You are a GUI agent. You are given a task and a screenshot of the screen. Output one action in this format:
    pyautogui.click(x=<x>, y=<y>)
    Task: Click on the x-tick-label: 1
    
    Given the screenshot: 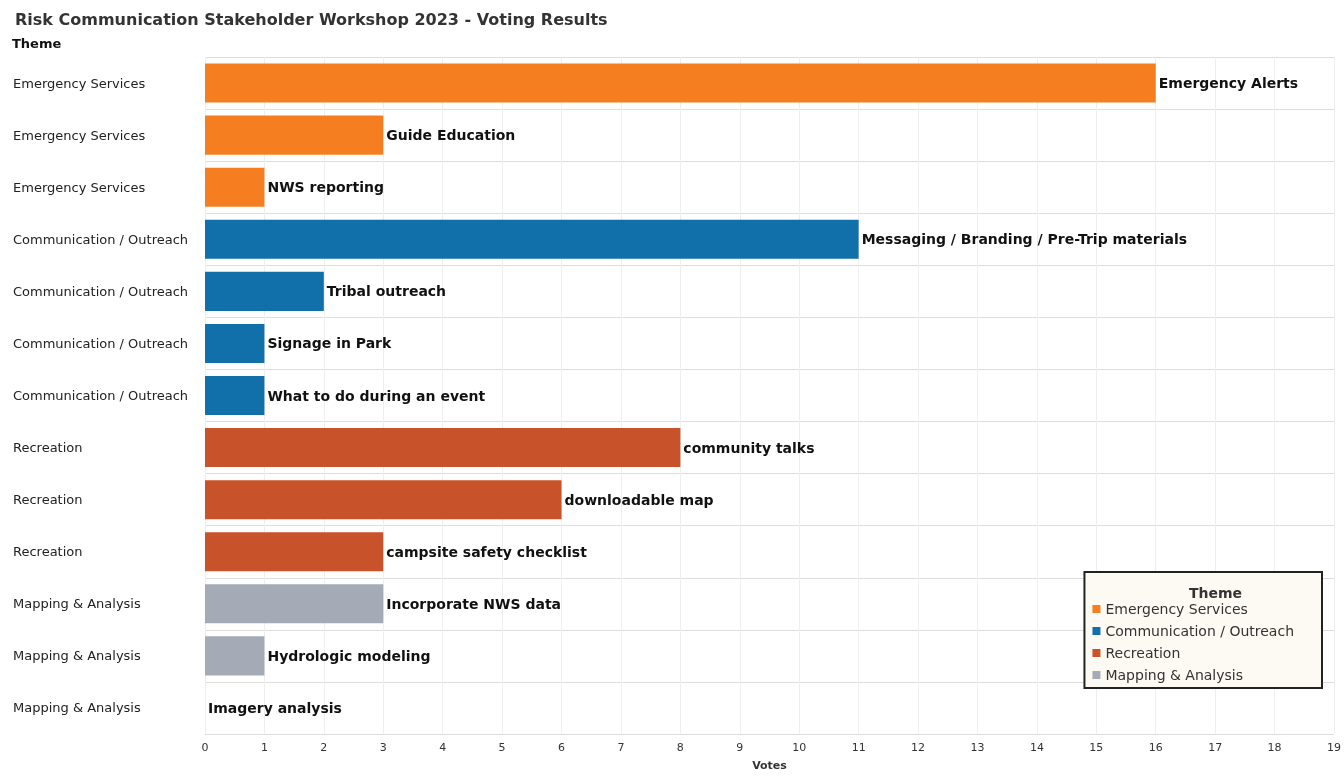 What is the action you would take?
    pyautogui.click(x=264, y=747)
    